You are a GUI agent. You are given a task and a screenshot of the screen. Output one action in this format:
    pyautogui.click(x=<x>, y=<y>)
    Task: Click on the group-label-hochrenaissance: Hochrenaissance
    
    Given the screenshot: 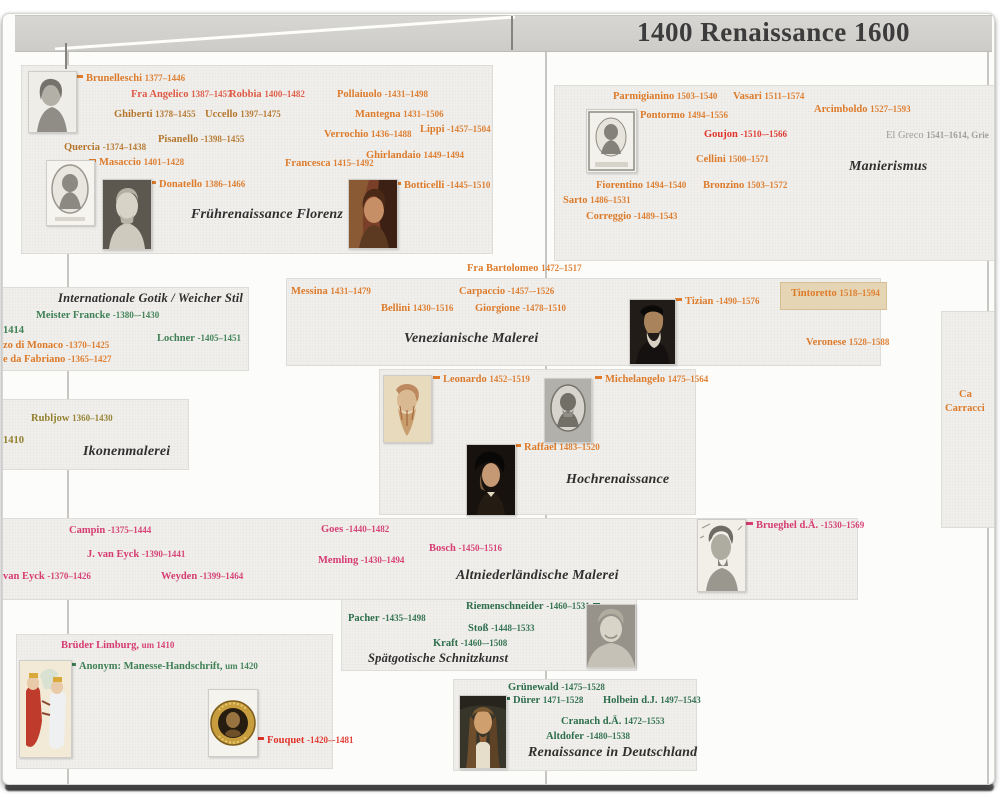 What is the action you would take?
    pyautogui.click(x=618, y=479)
    